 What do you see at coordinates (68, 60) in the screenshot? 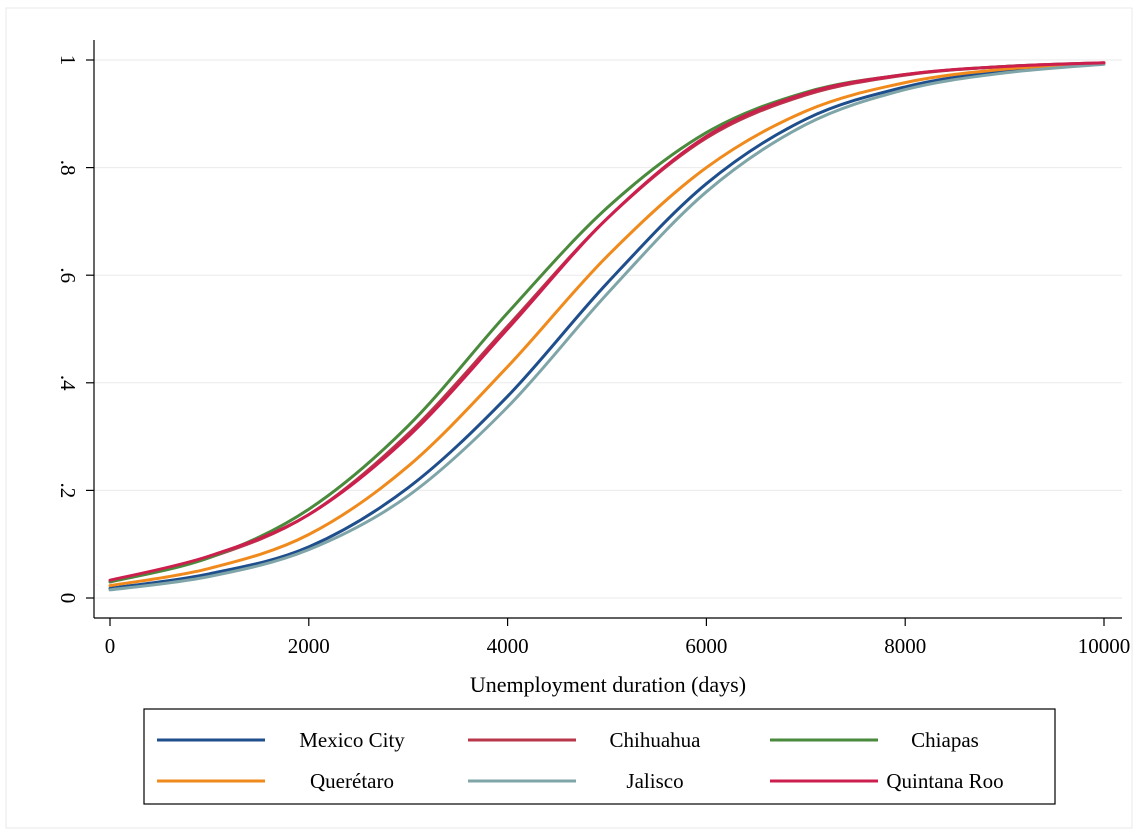
I see `y-tick-label: 1` at bounding box center [68, 60].